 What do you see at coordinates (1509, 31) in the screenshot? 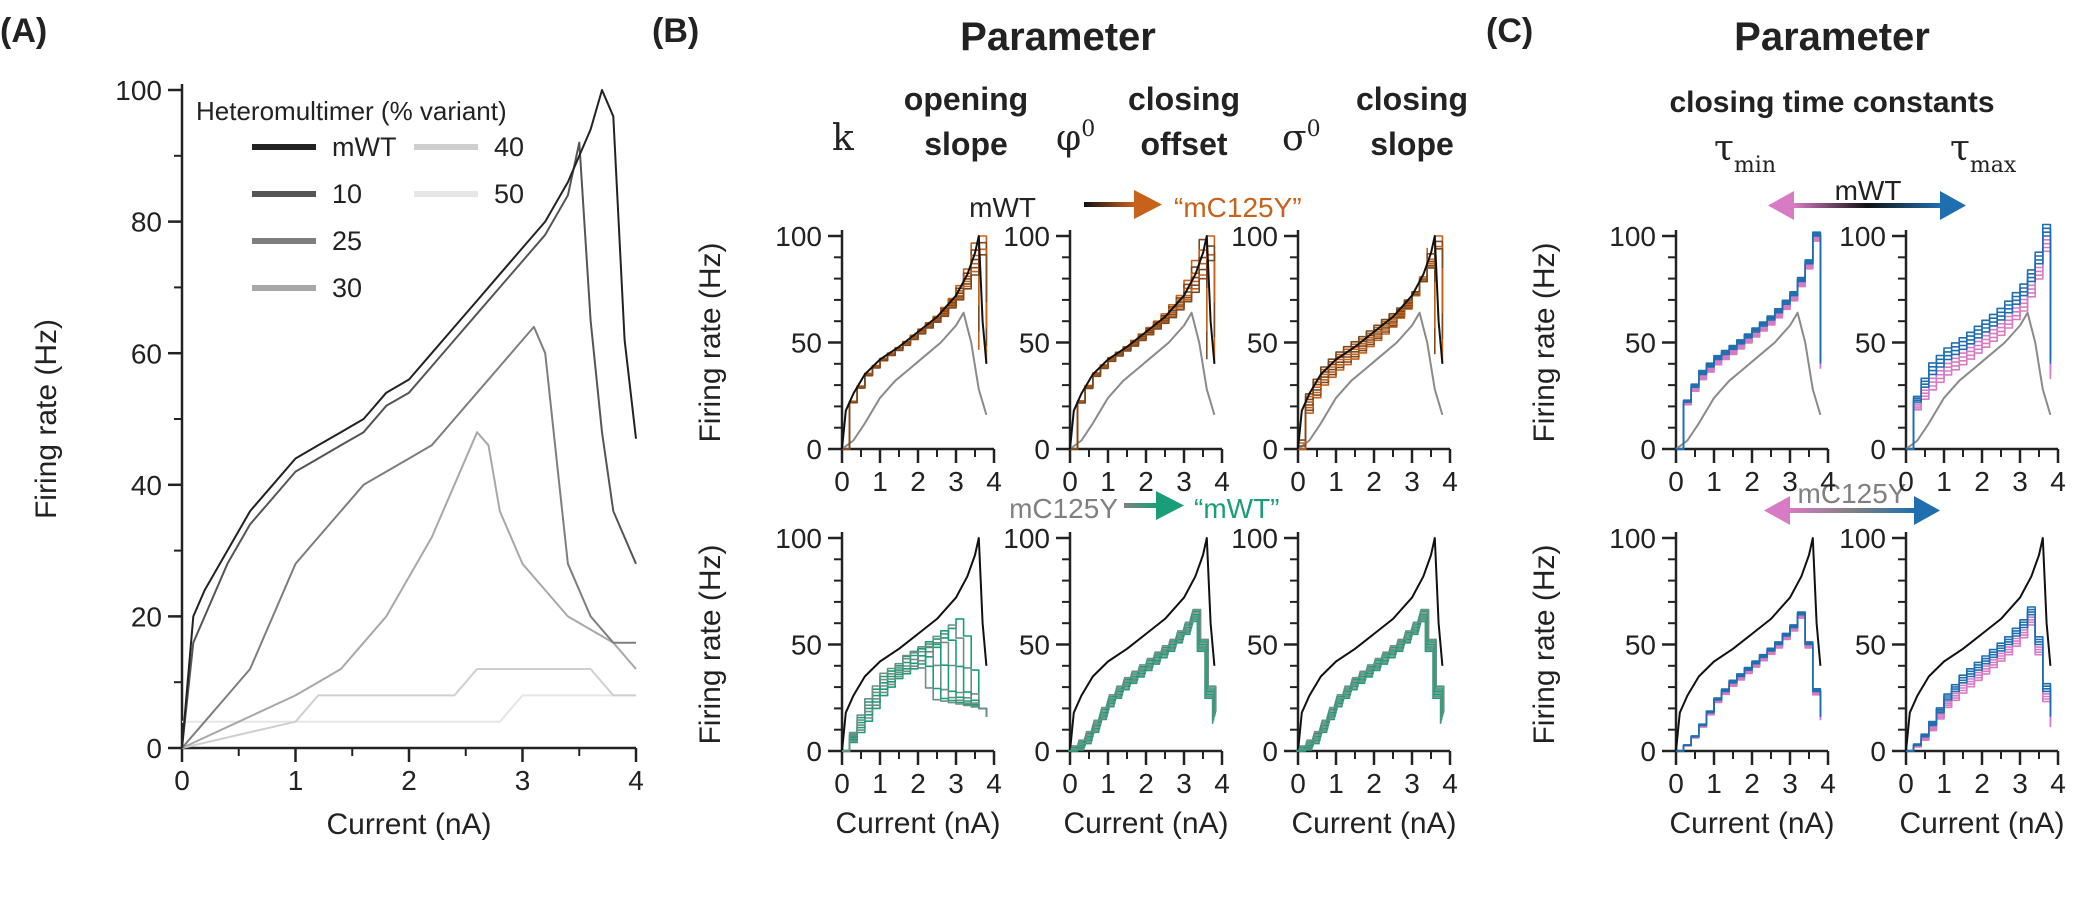
I see `panel-label-c: (C)` at bounding box center [1509, 31].